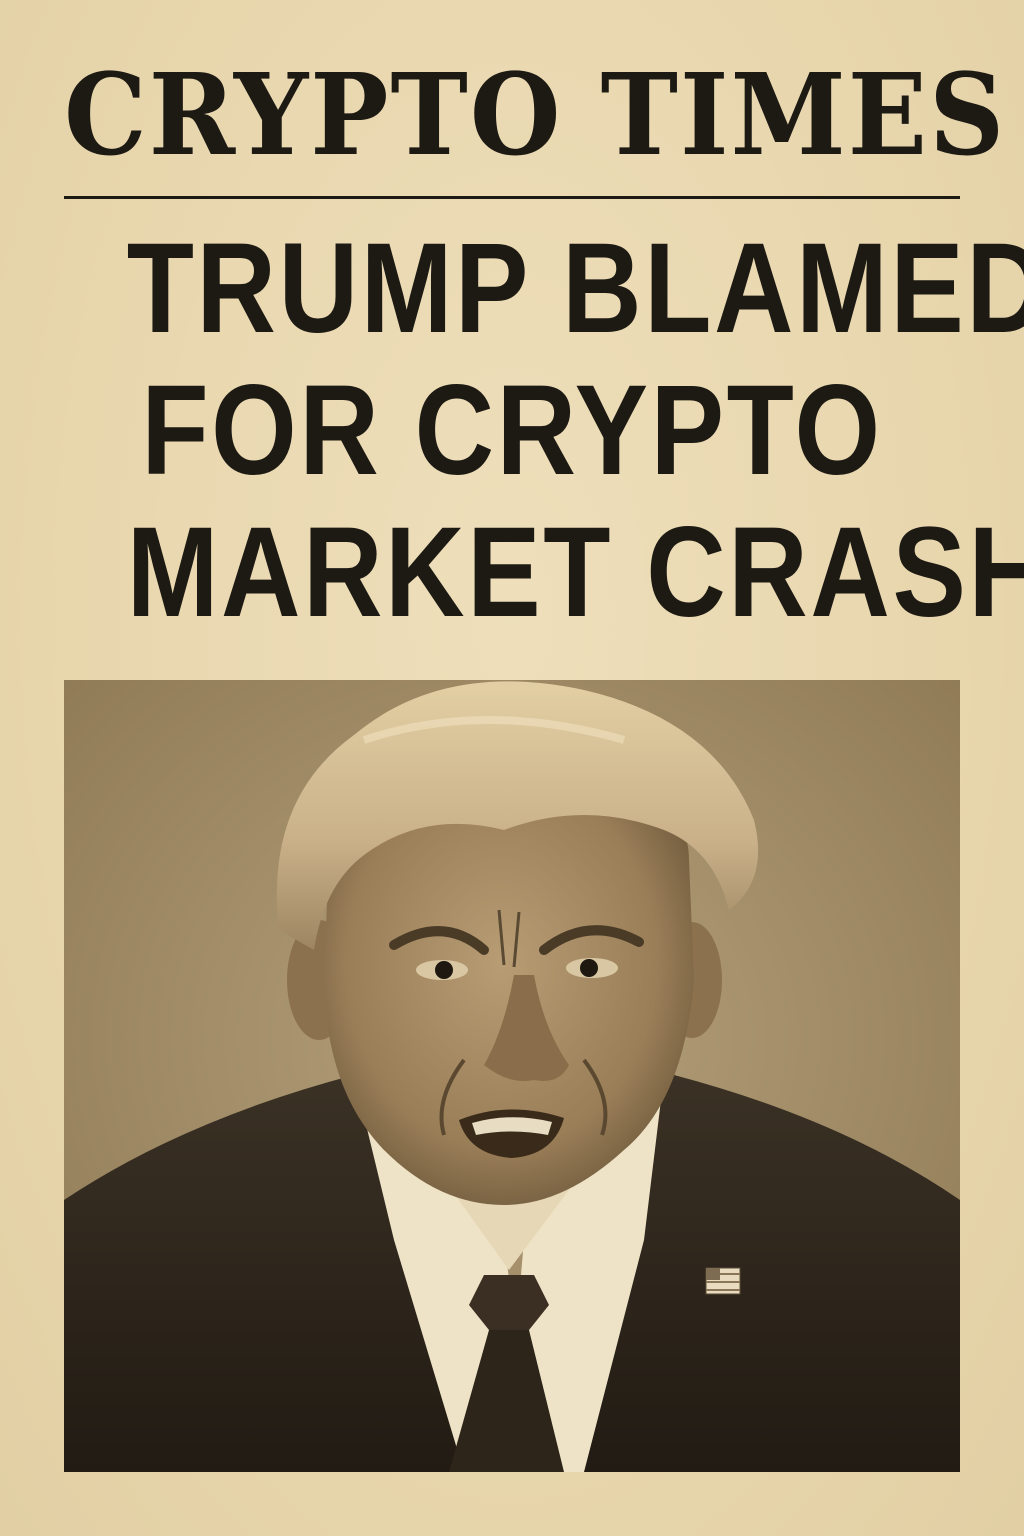  What do you see at coordinates (575, 288) in the screenshot?
I see `headline-line-1: TRUMP BLAMED` at bounding box center [575, 288].